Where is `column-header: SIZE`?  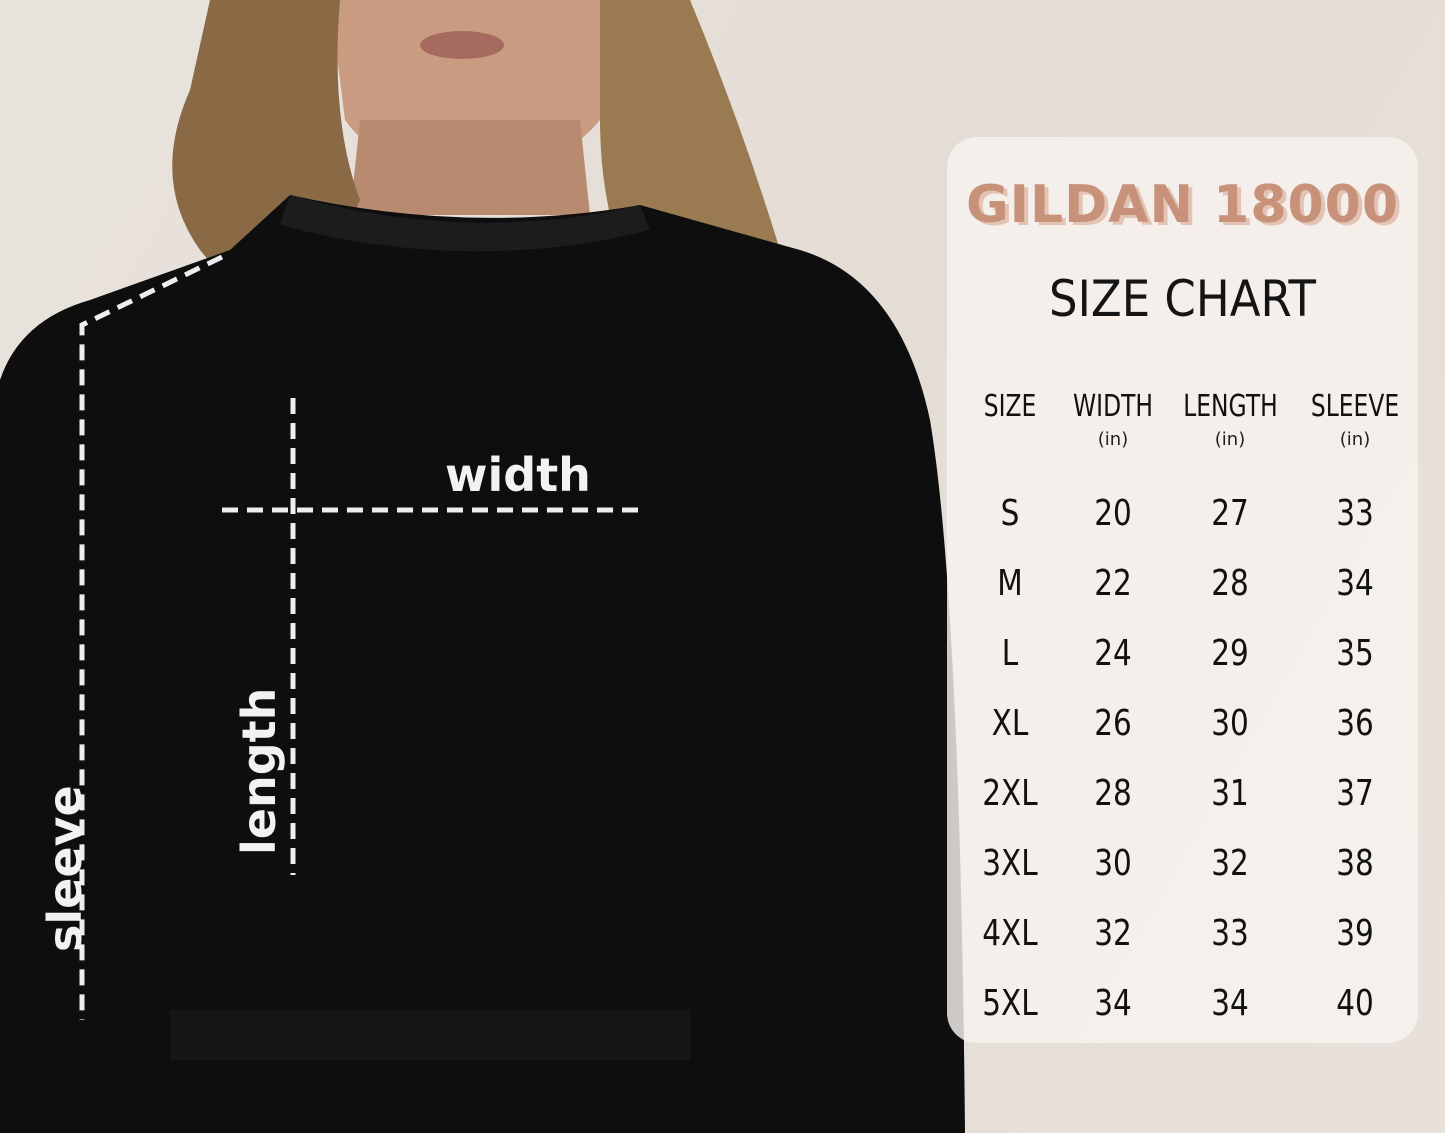
column-header: SIZE is located at coordinates (1010, 406).